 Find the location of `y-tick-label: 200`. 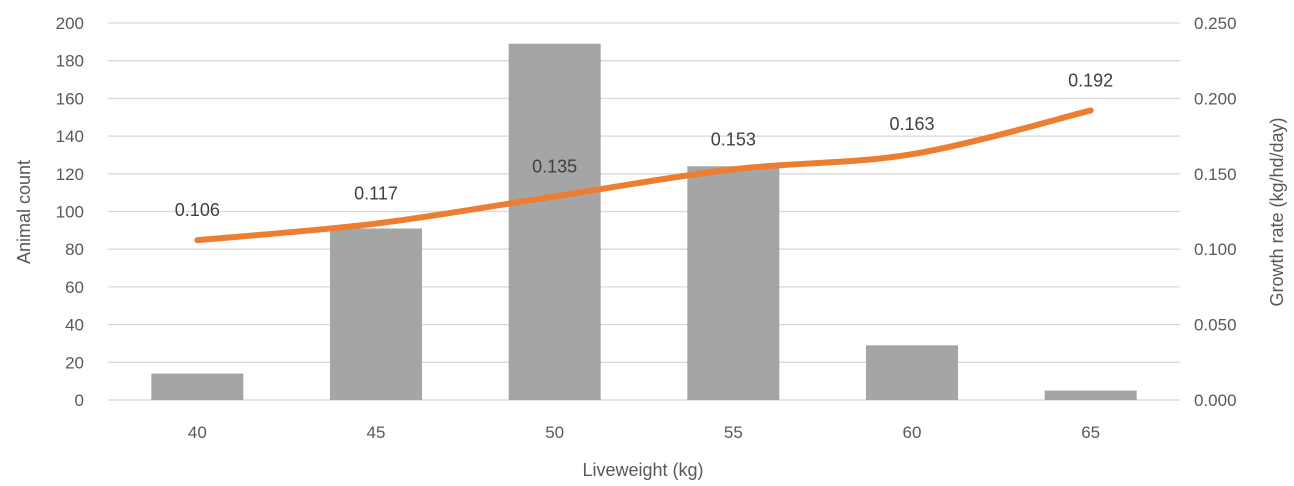

y-tick-label: 200 is located at coordinates (70, 23).